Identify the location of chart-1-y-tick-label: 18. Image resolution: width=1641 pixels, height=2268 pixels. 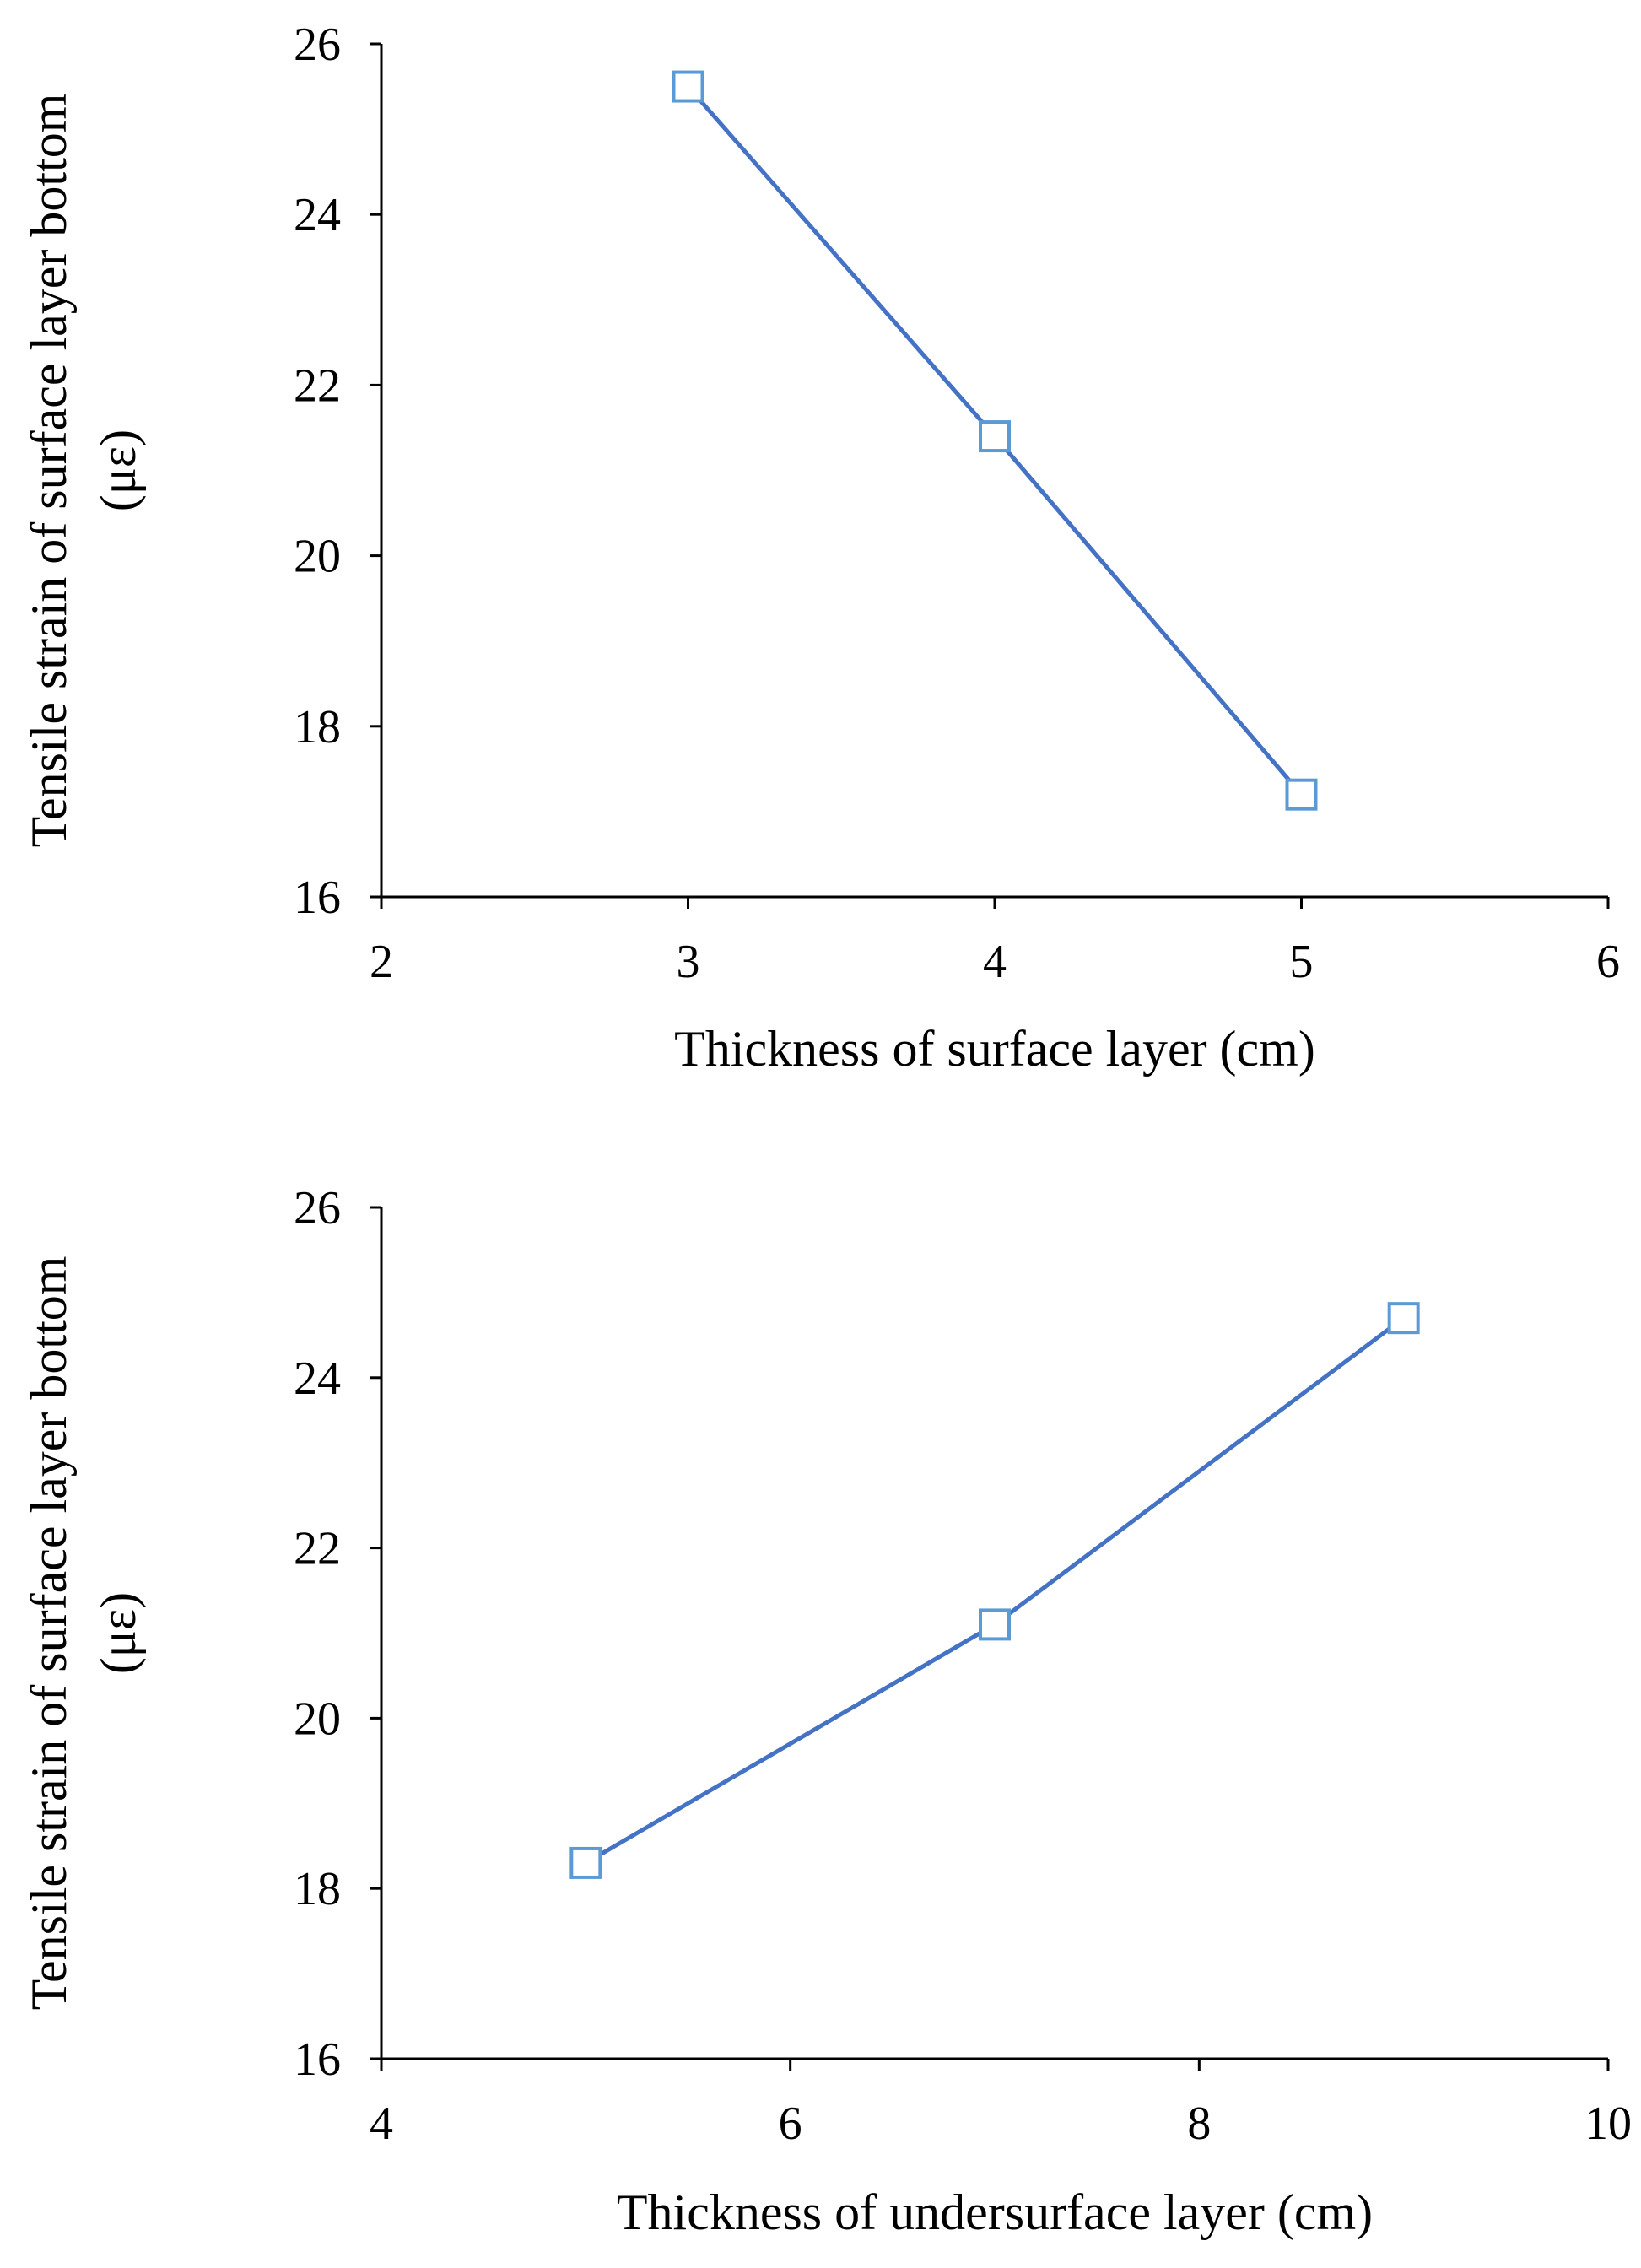
(317, 1889).